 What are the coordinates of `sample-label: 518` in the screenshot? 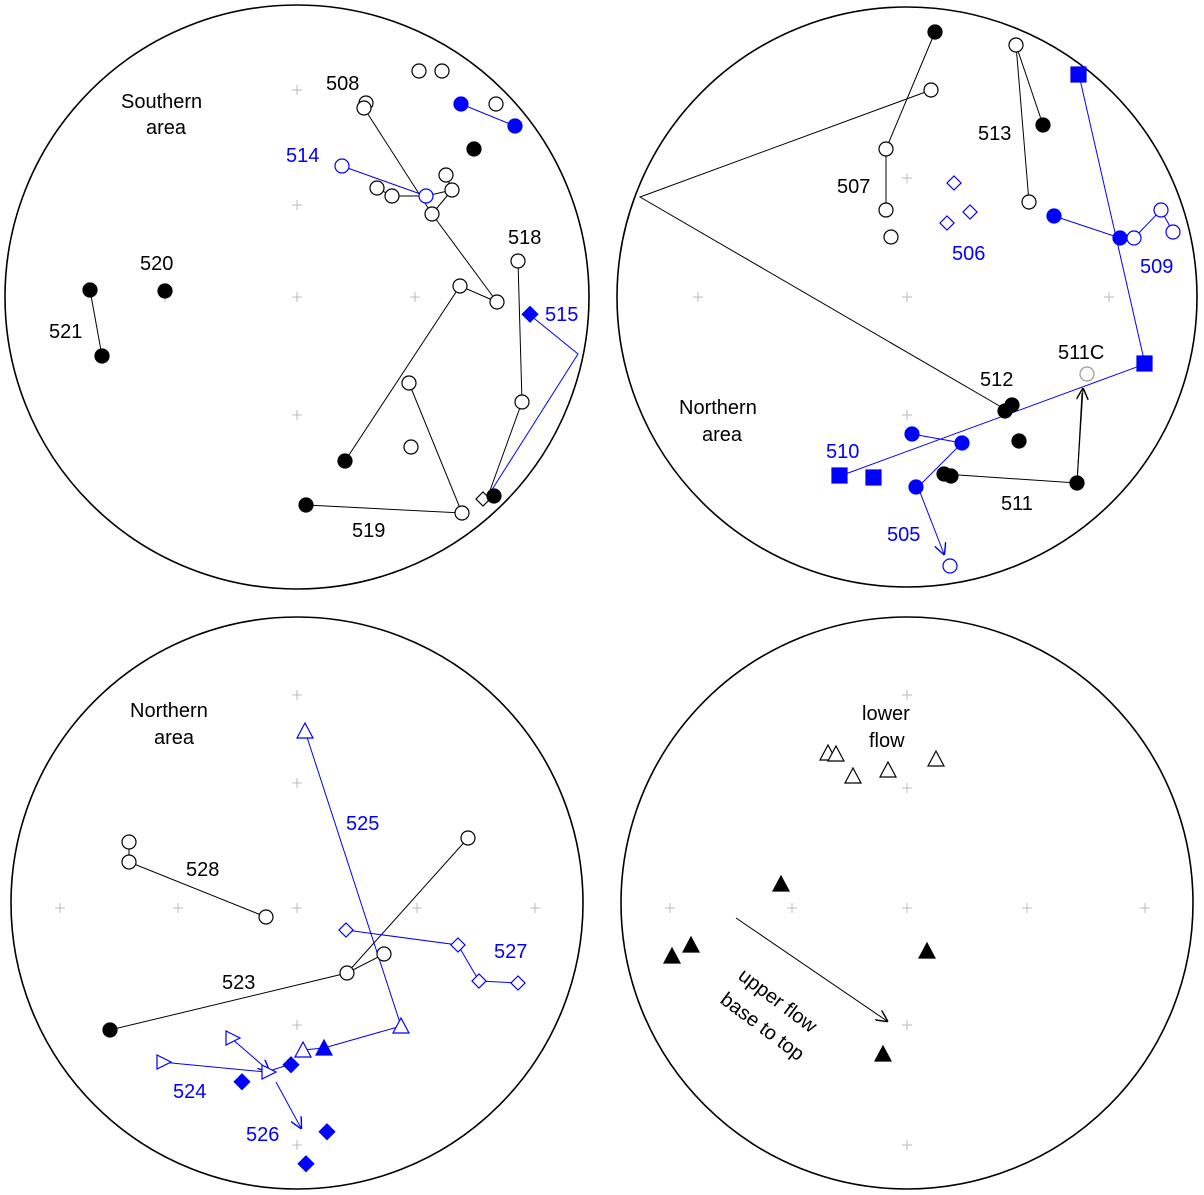 It's located at (524, 238).